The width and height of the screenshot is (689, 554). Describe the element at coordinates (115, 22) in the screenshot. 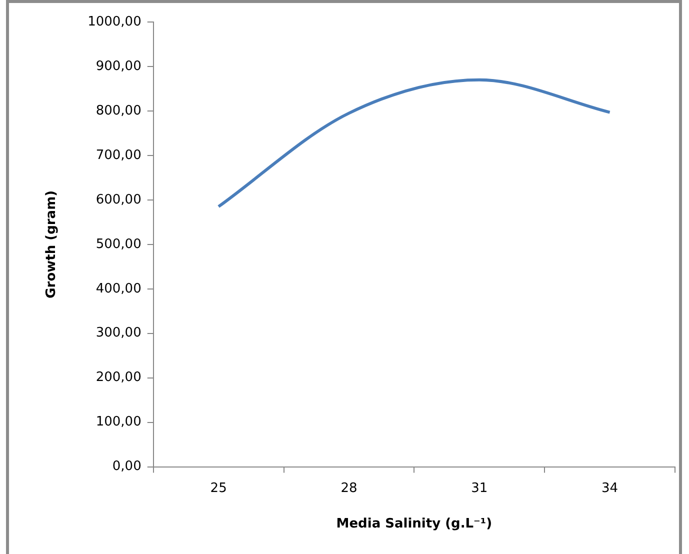

I see `y-tick-label: 1000,00` at that location.